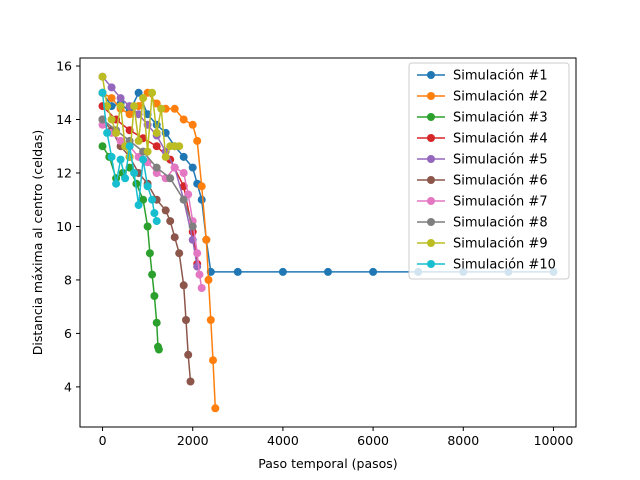  What do you see at coordinates (554, 440) in the screenshot?
I see `x-tick-label: 10000` at bounding box center [554, 440].